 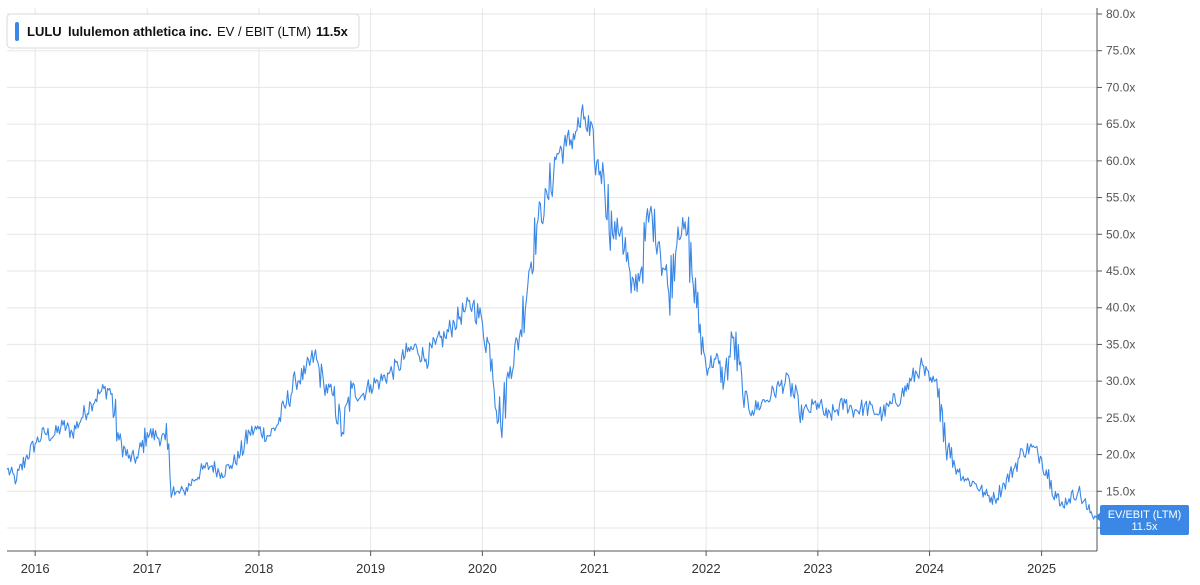 I want to click on x-tick-label: 2017, so click(x=147, y=568).